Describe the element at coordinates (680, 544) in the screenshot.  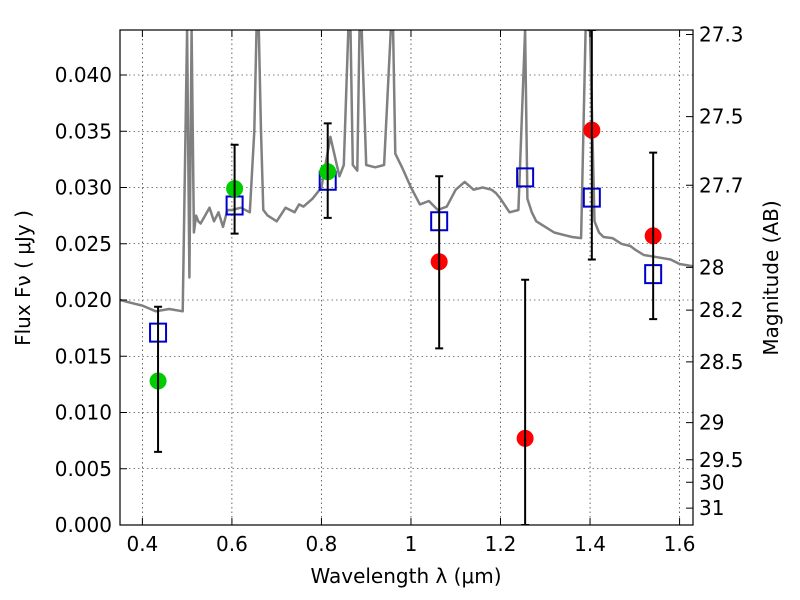
I see `x-tick-label: 1.6` at that location.